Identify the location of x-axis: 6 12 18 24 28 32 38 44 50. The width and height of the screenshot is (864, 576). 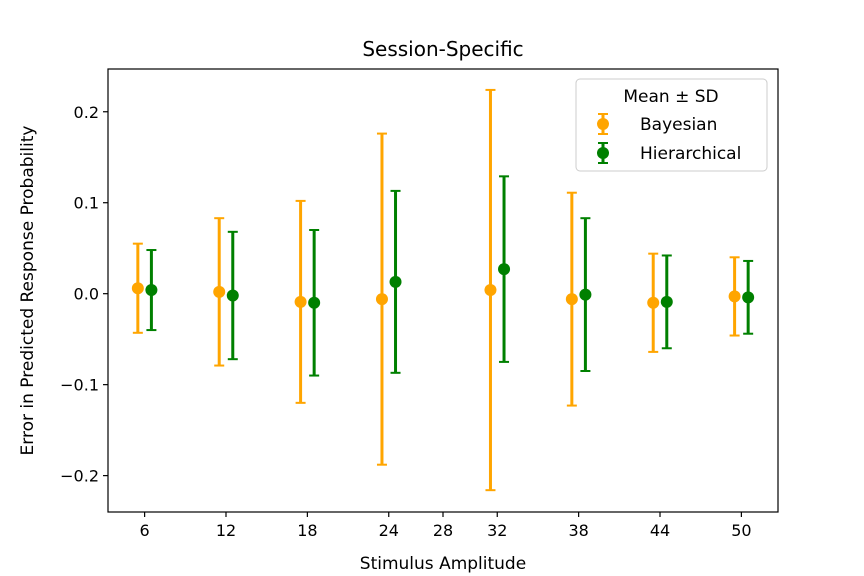
(446, 526).